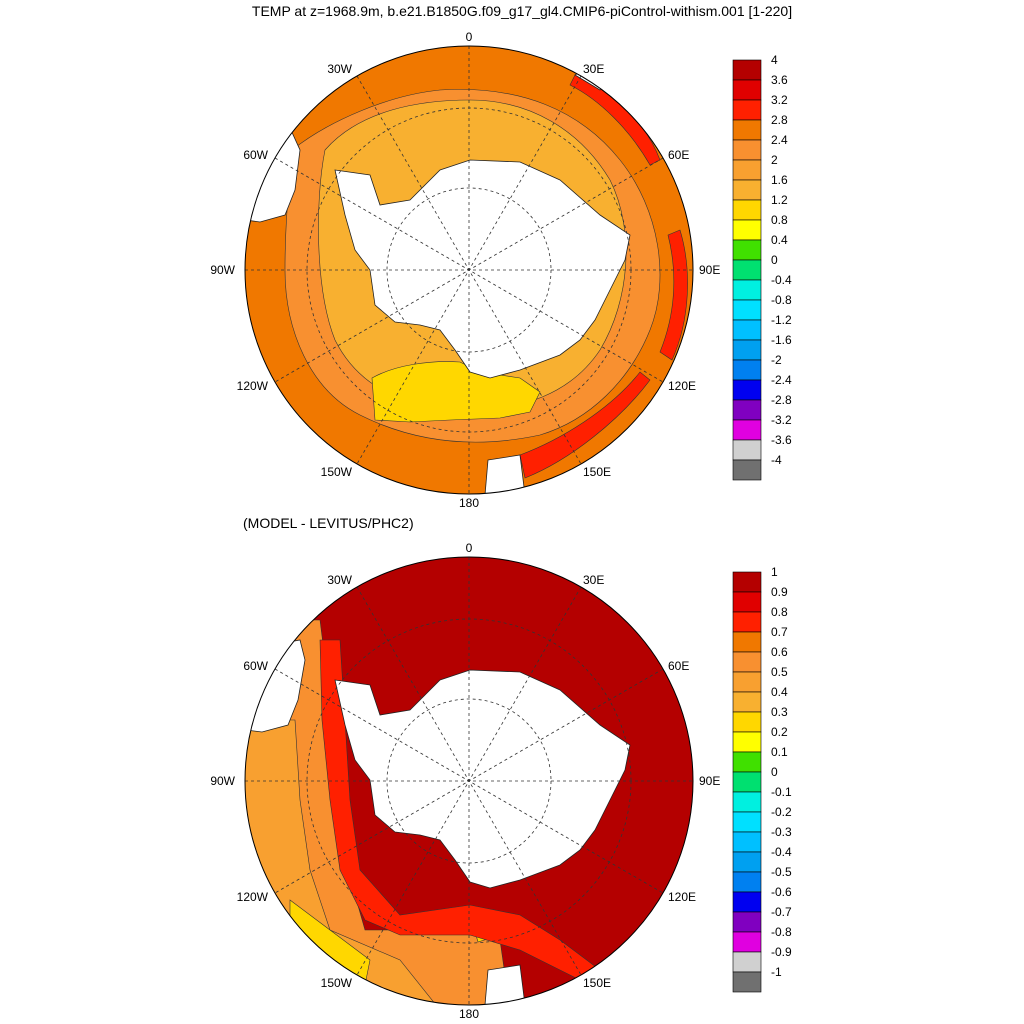  What do you see at coordinates (779, 612) in the screenshot?
I see `bottom-colorbar-label: 0.8` at bounding box center [779, 612].